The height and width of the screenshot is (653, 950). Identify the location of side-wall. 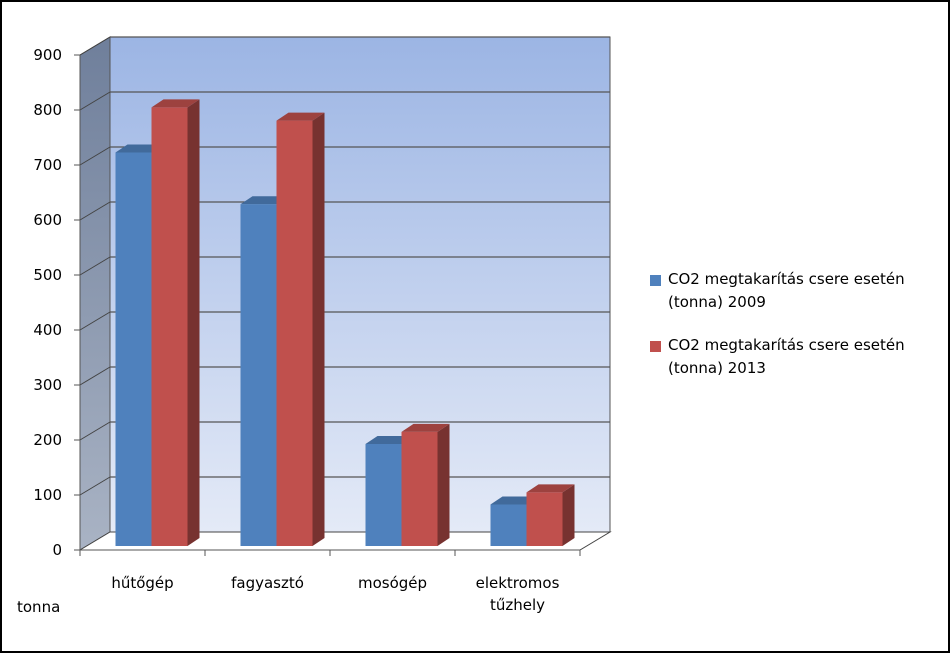
(95, 293).